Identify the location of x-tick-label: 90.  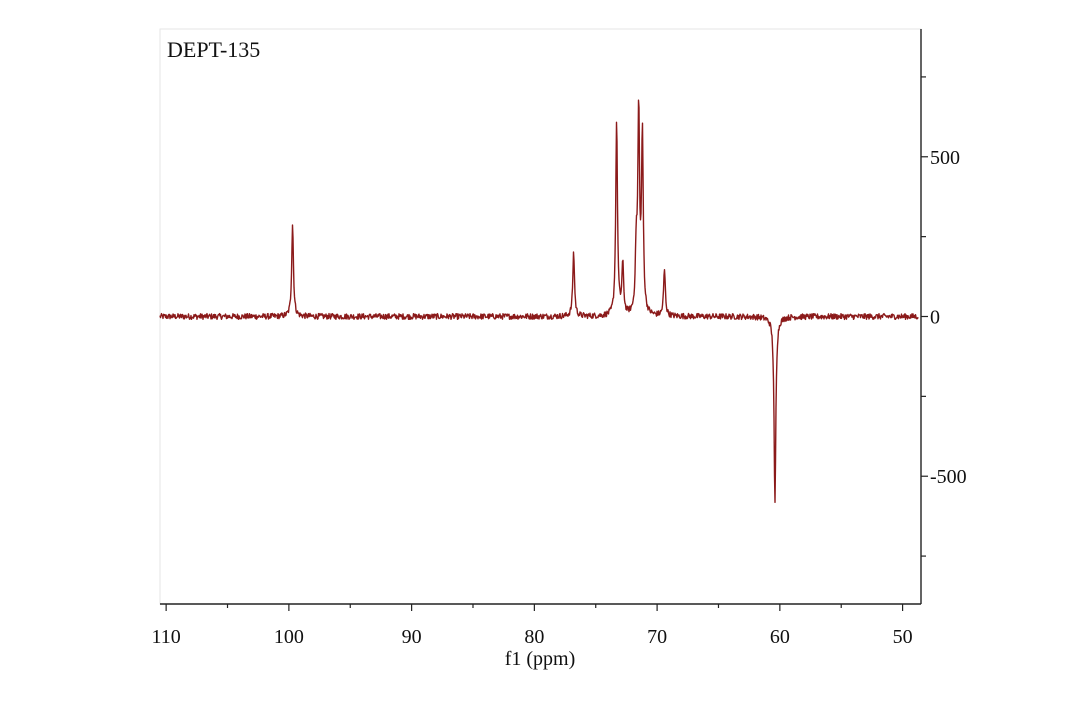
(412, 637).